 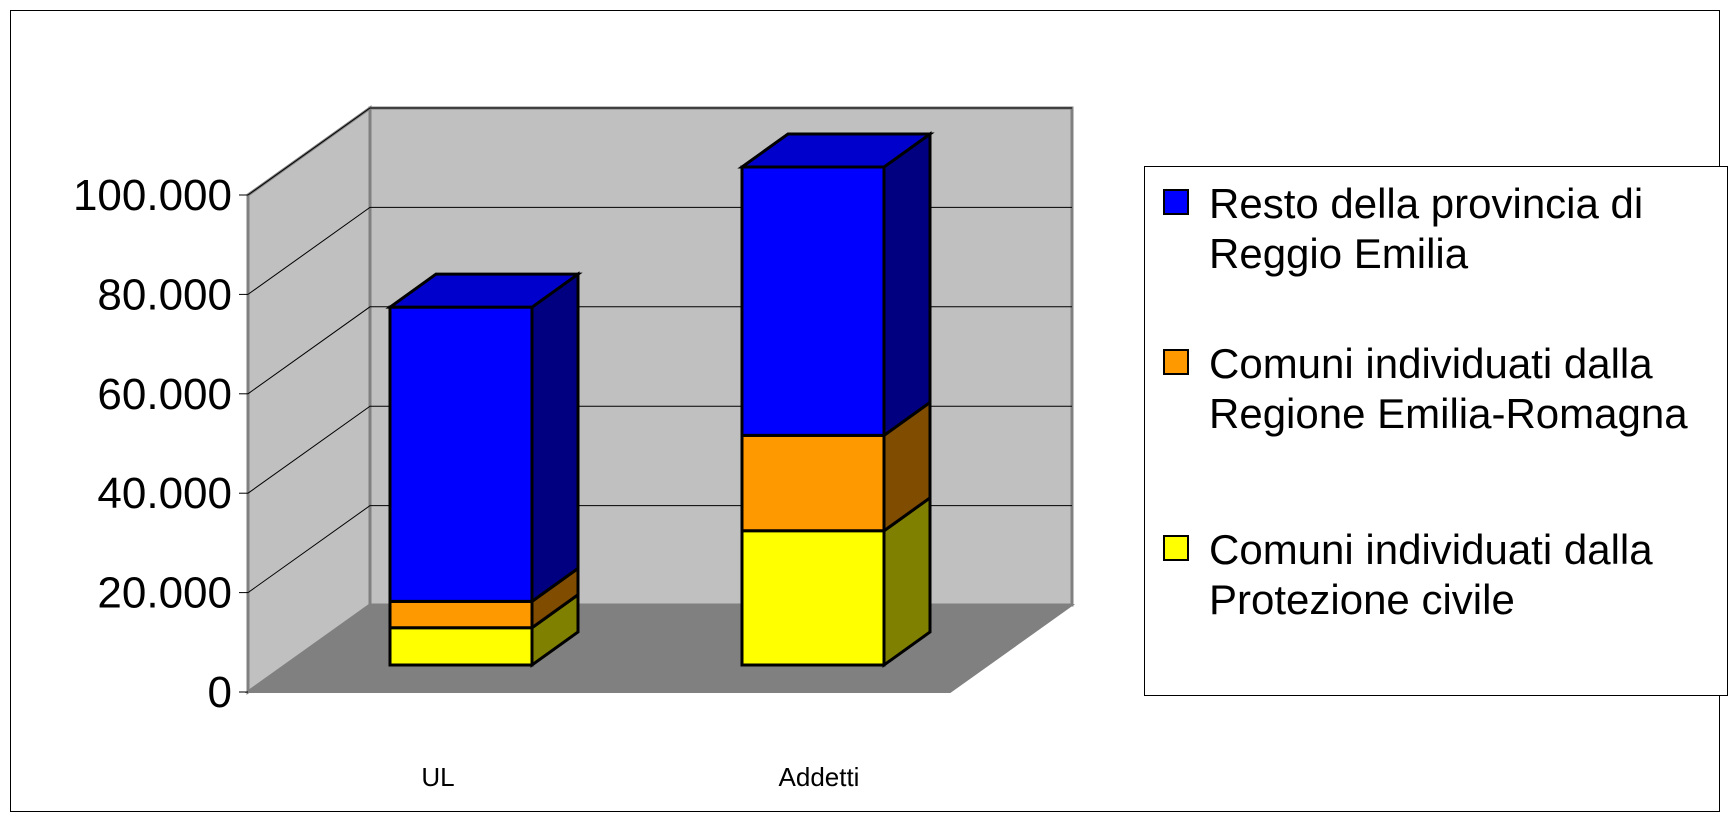 I want to click on y-tick-label: 60.000, so click(x=164, y=394).